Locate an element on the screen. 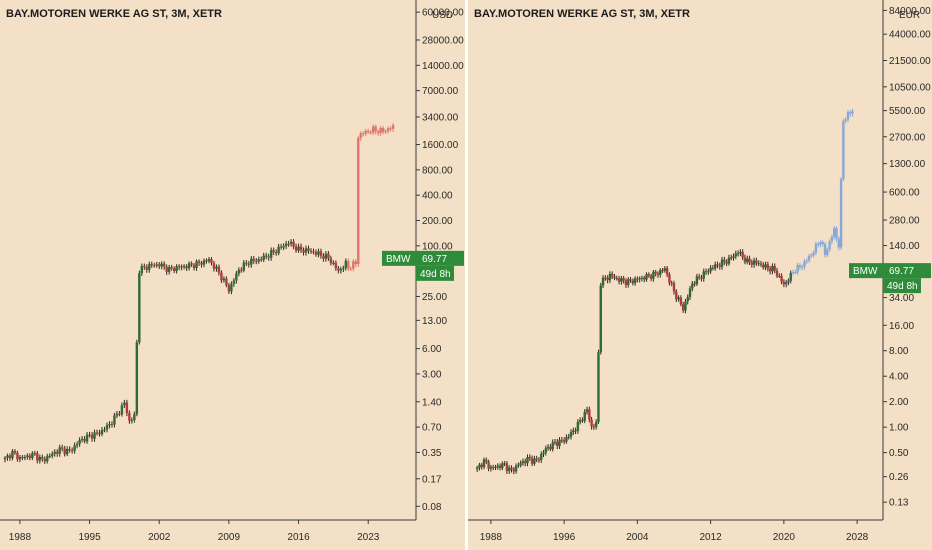  y-tick-label: 84000.00 is located at coordinates (910, 11).